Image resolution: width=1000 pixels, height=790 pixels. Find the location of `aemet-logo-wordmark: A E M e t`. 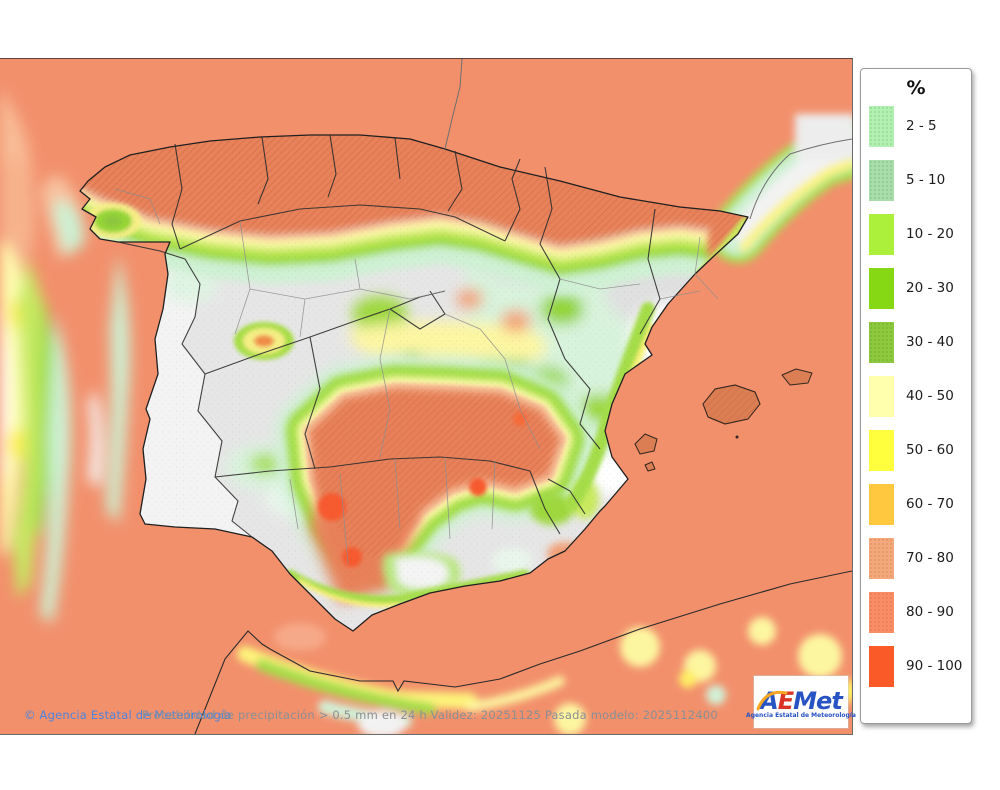

aemet-logo-wordmark: A E M e t is located at coordinates (799, 700).